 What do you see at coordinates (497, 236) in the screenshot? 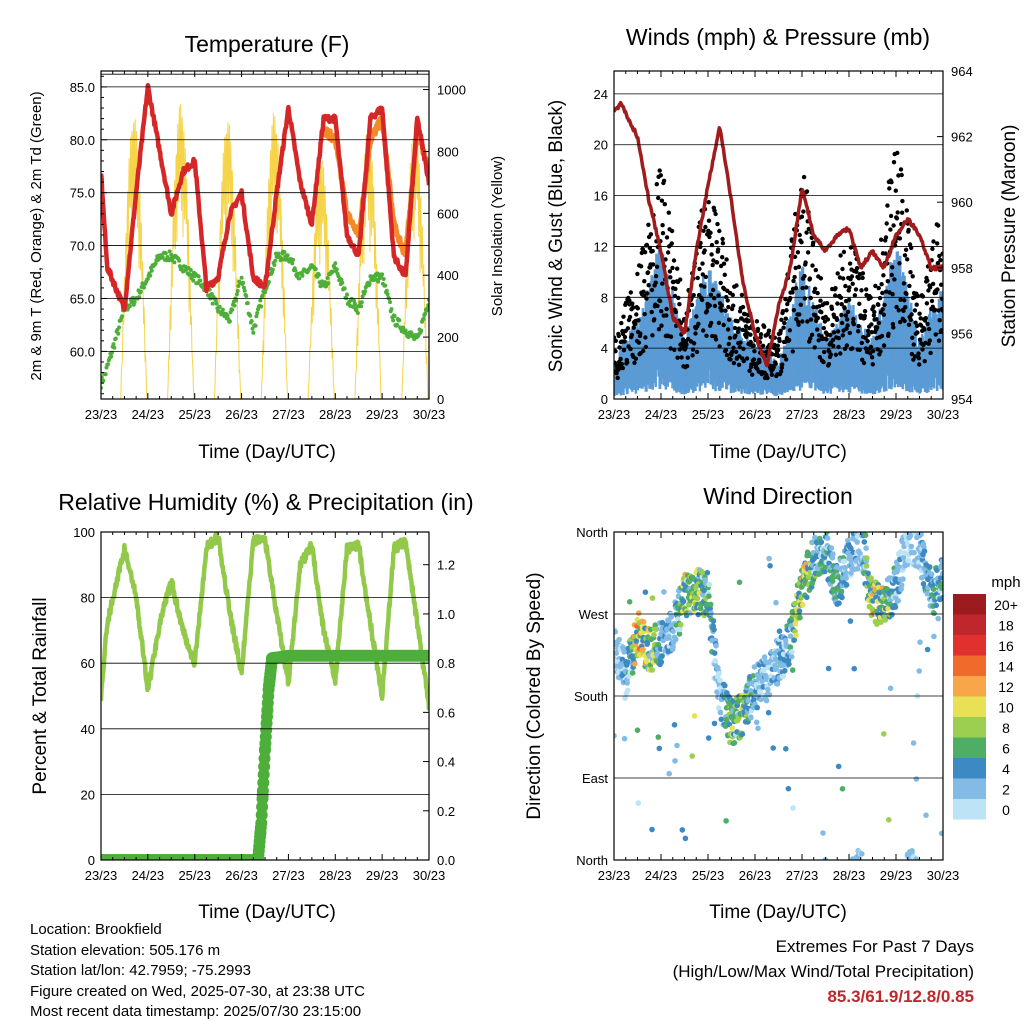
I see `solar-ylabel: Solar Insolation (Yellow)` at bounding box center [497, 236].